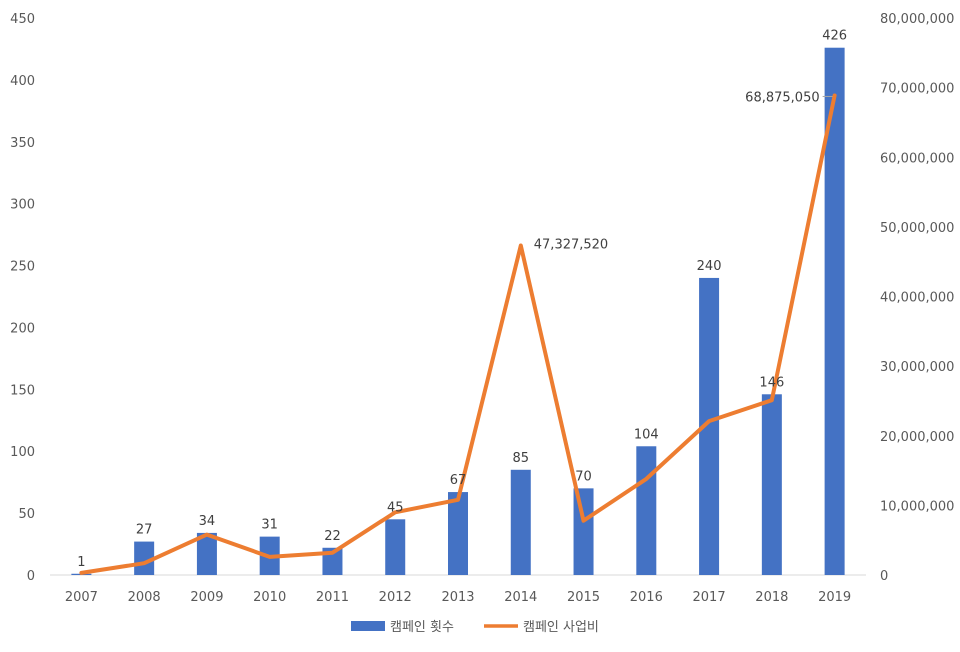 Image resolution: width=960 pixels, height=652 pixels. What do you see at coordinates (144, 597) in the screenshot?
I see `x-tick-label: 2008` at bounding box center [144, 597].